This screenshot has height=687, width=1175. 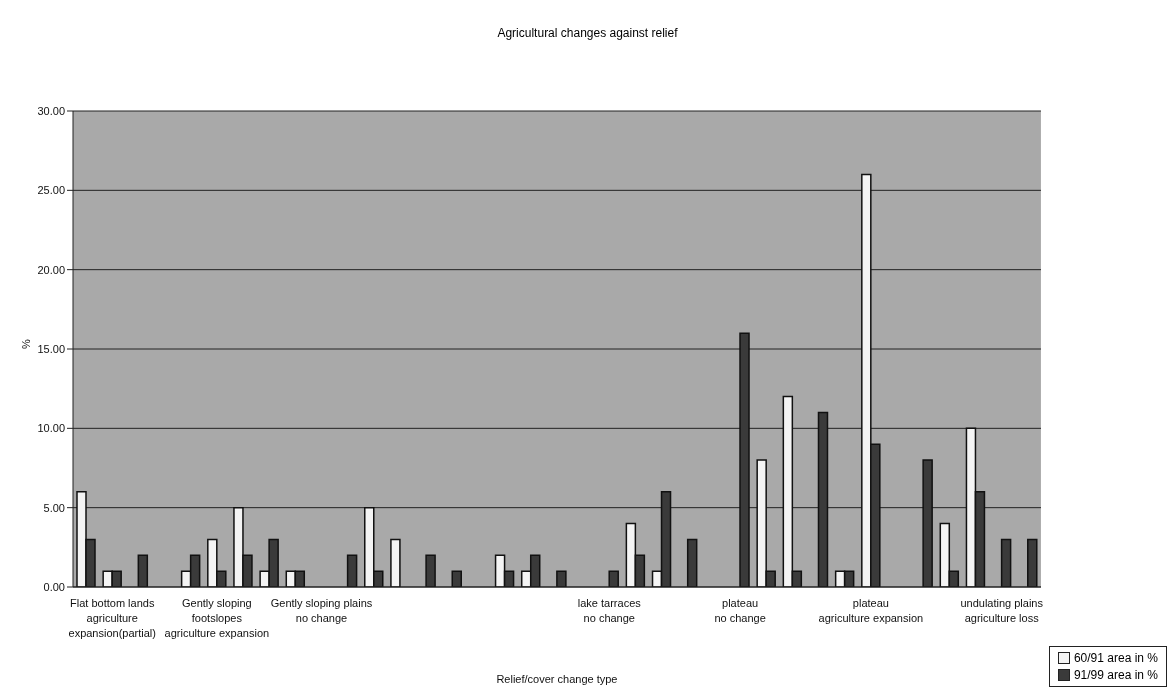 I want to click on y-tick-label: 10.00, so click(x=51, y=428).